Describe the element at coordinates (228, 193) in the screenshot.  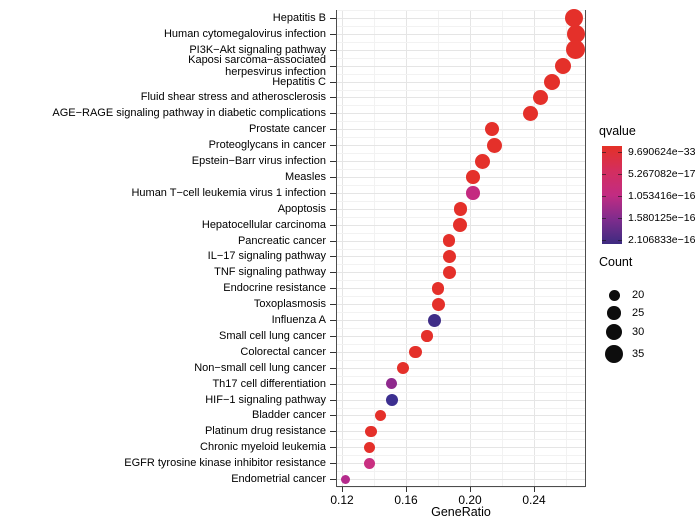
I see `y-axis-label: Human T−cell leukemia virus 1 infection` at that location.